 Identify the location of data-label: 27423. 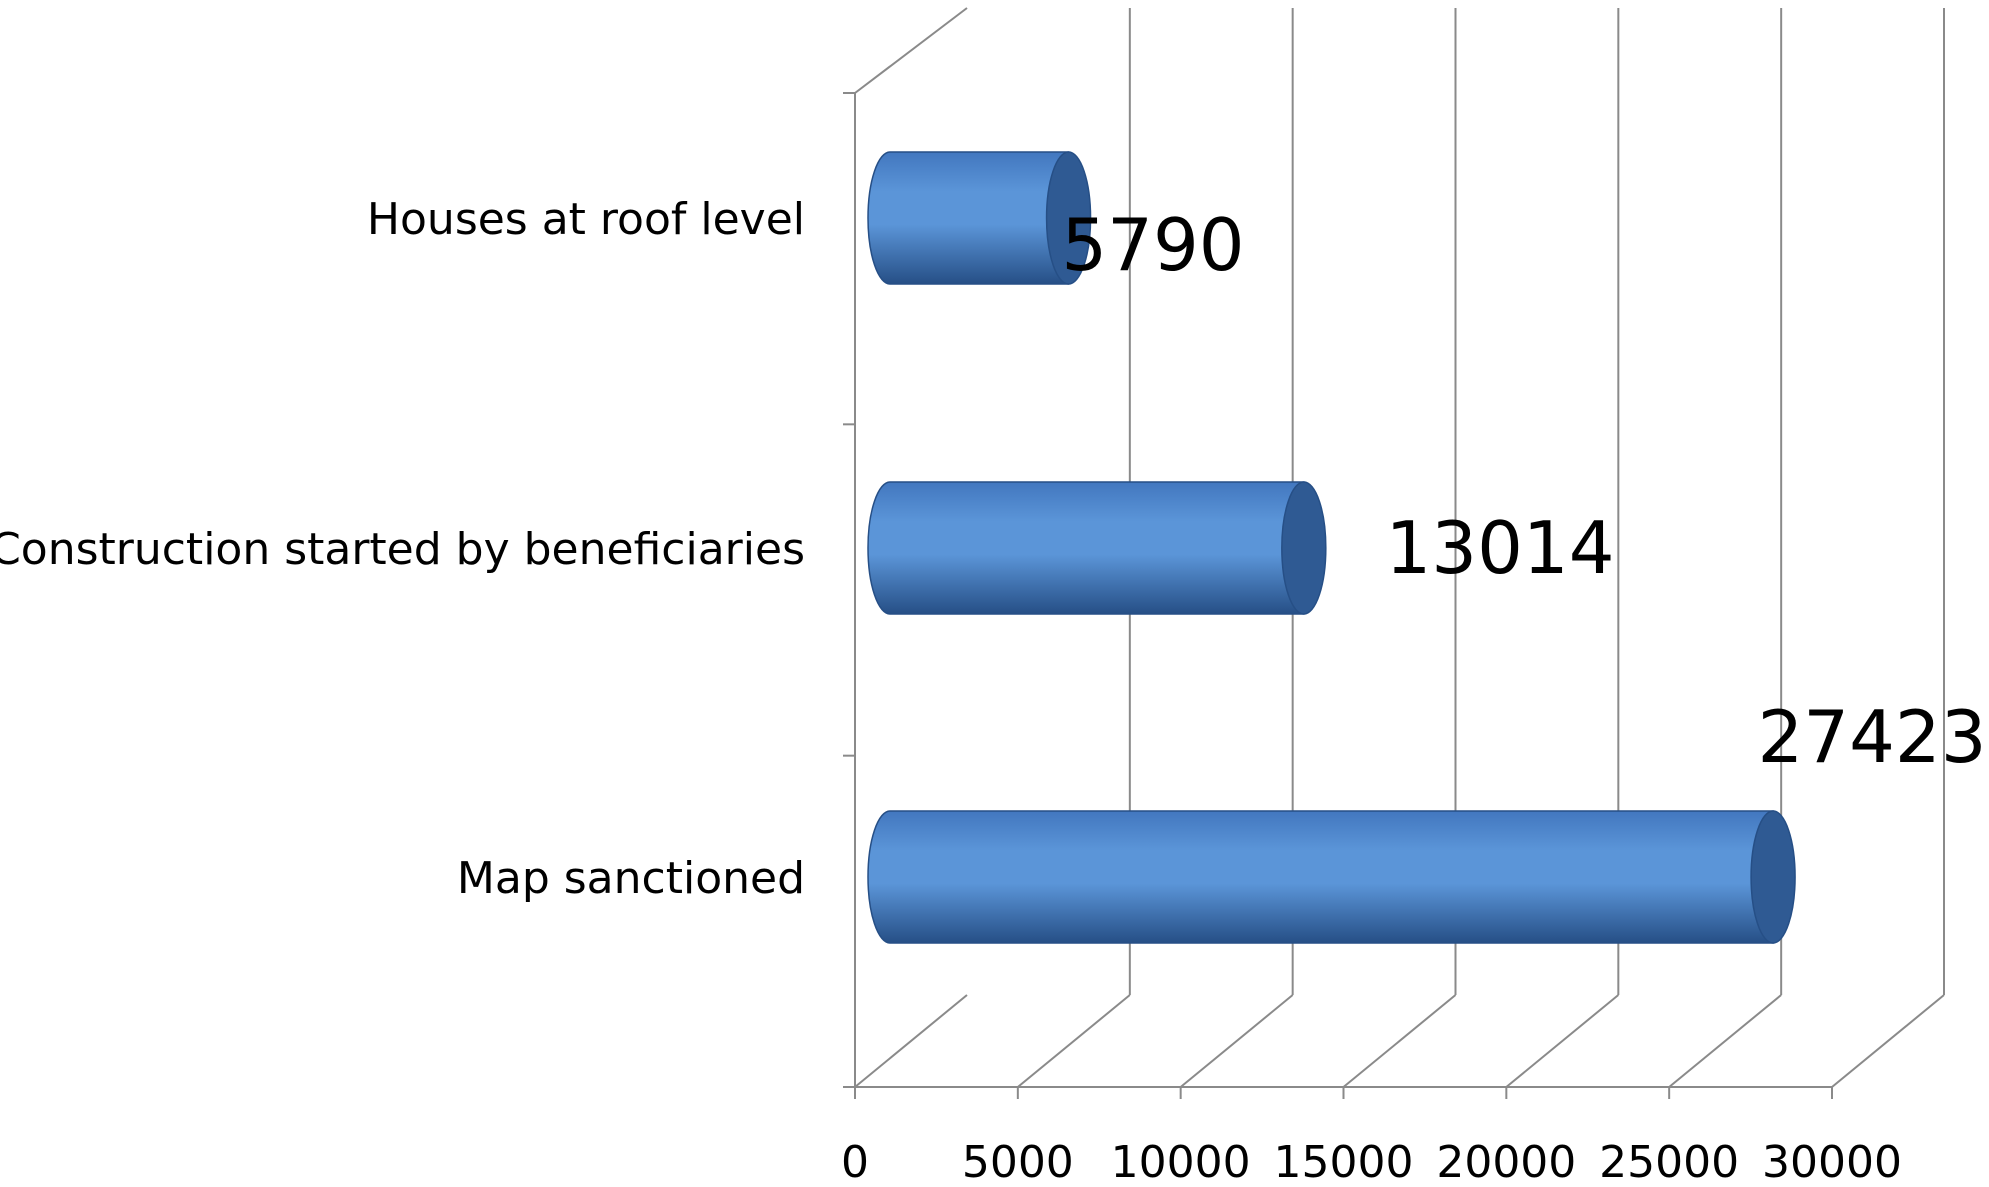
(1871, 737).